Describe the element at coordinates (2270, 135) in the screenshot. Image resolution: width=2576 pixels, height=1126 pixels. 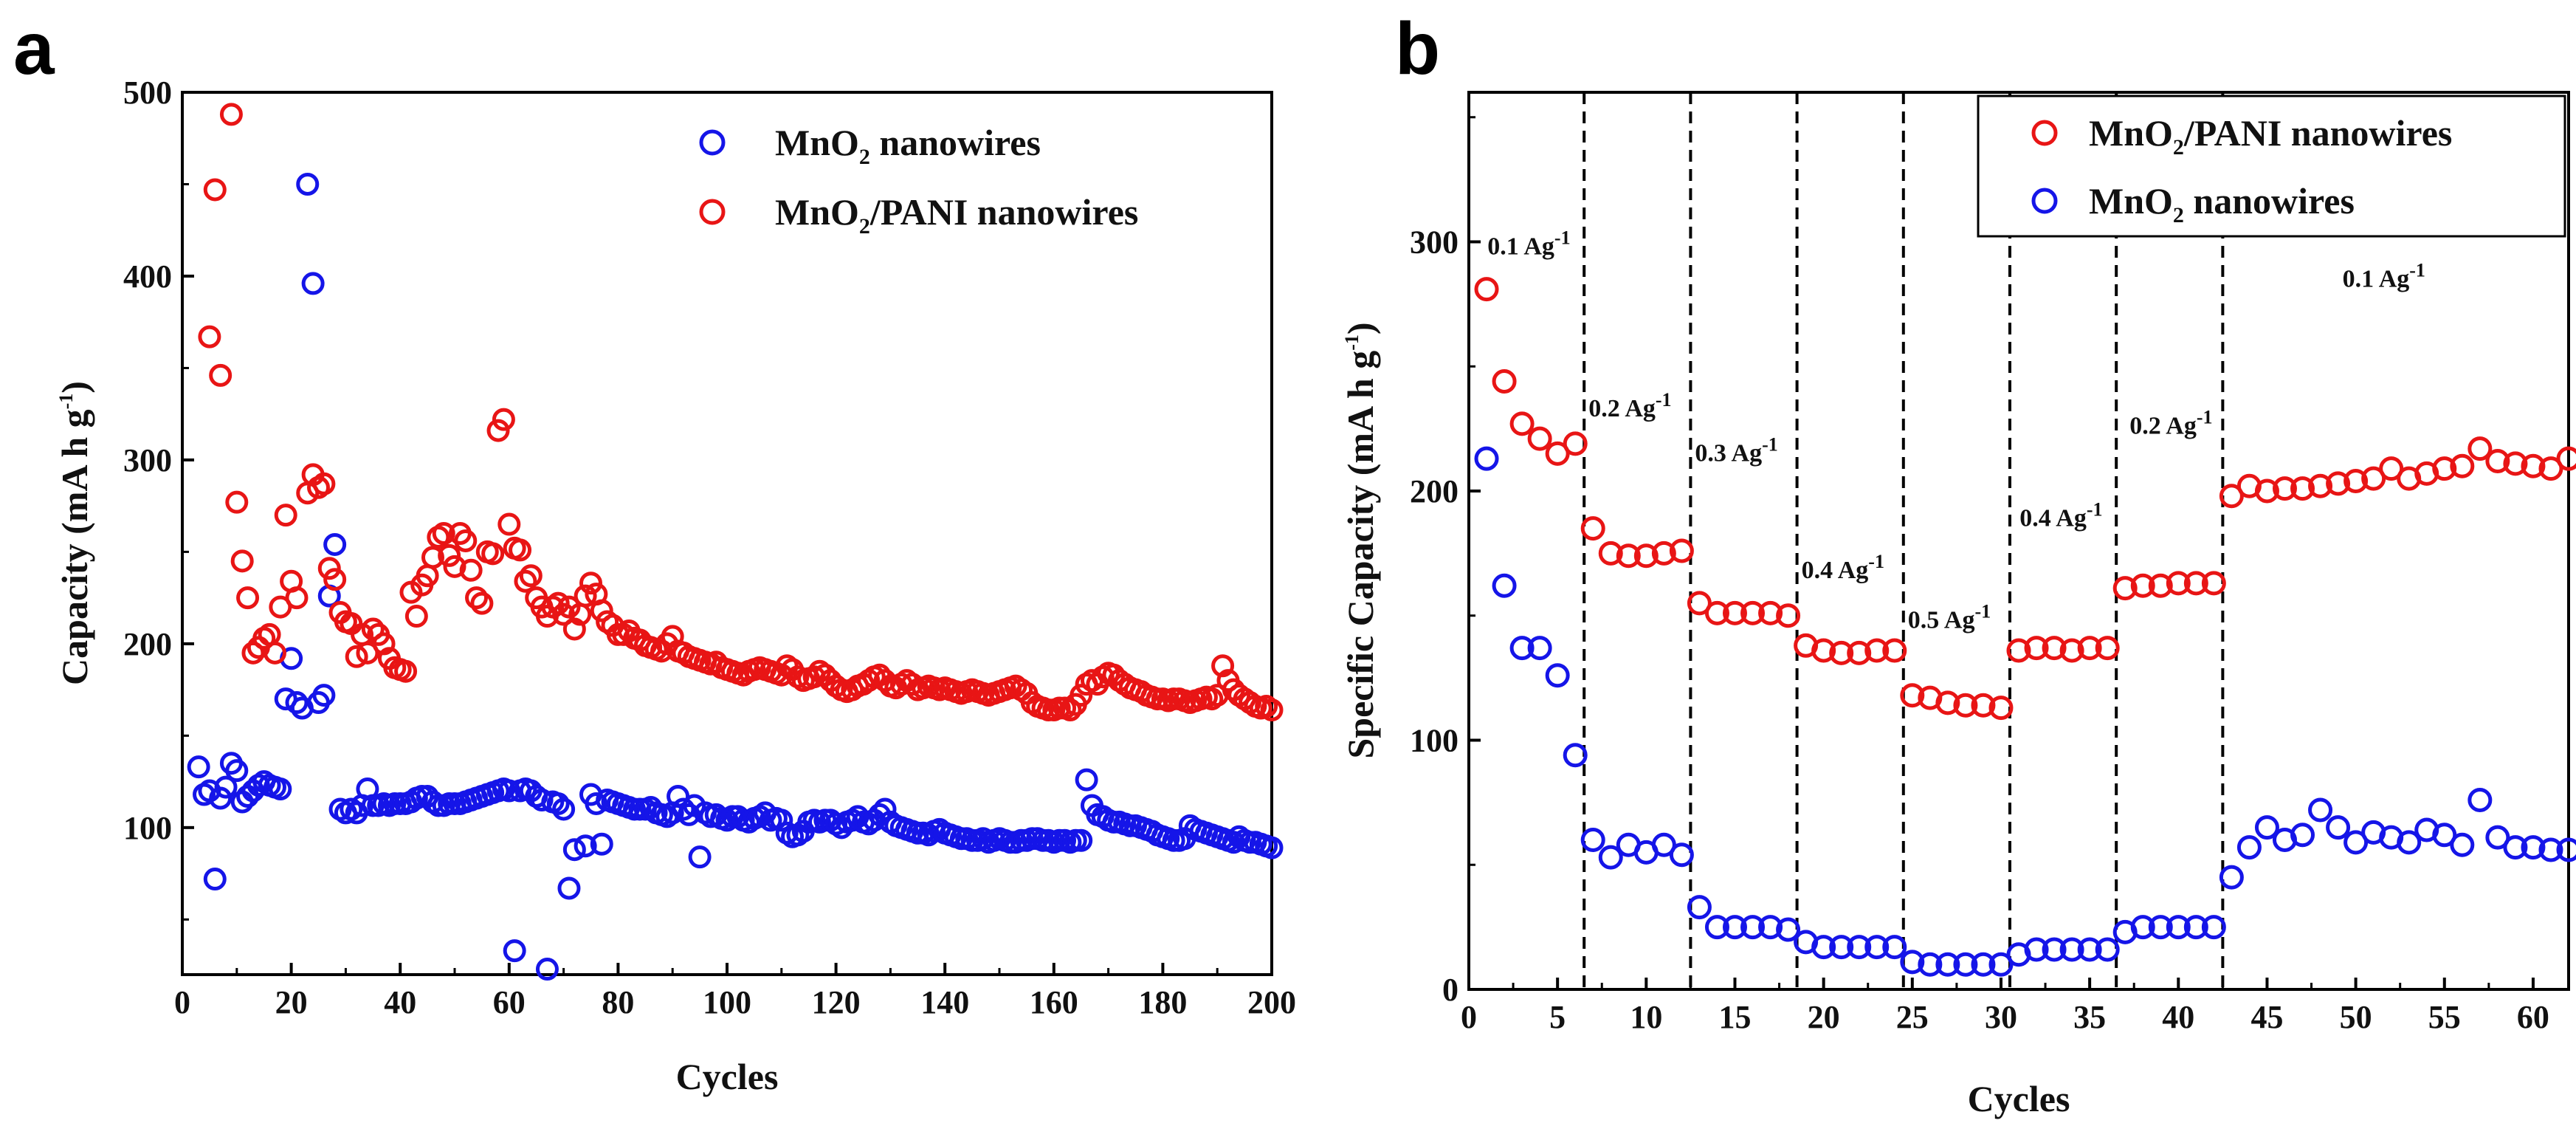
I see `panel-b-legend-label: MnO2/PANI nanowires` at that location.